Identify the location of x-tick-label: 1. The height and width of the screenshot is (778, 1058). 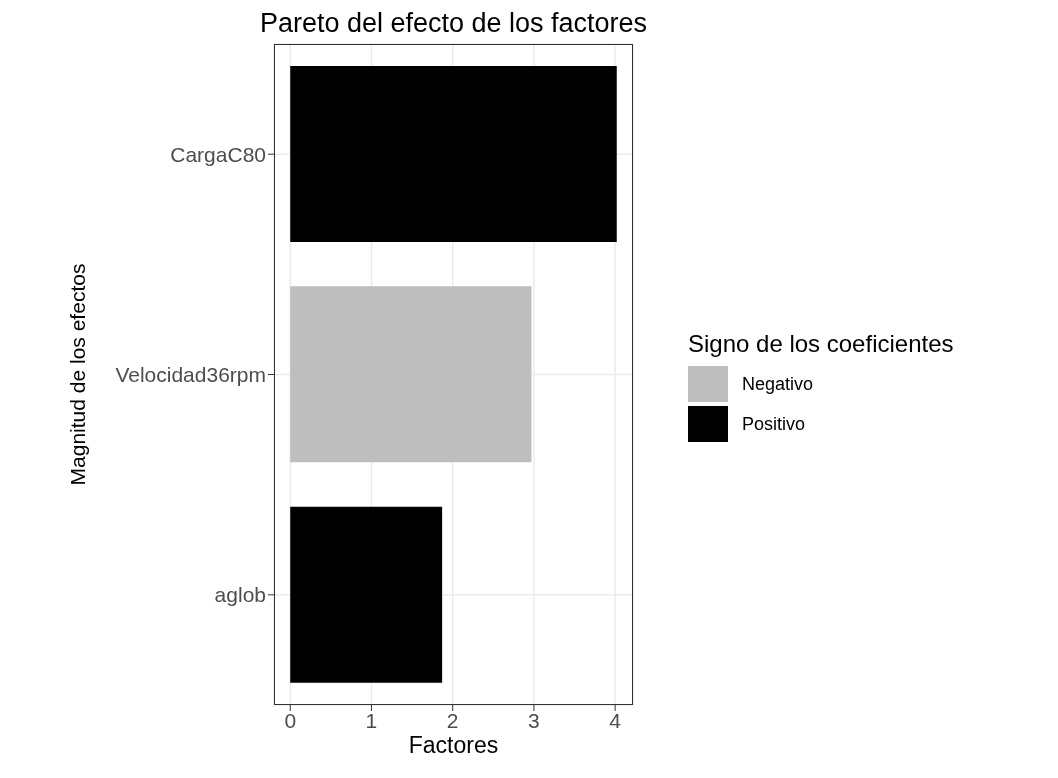
(371, 720).